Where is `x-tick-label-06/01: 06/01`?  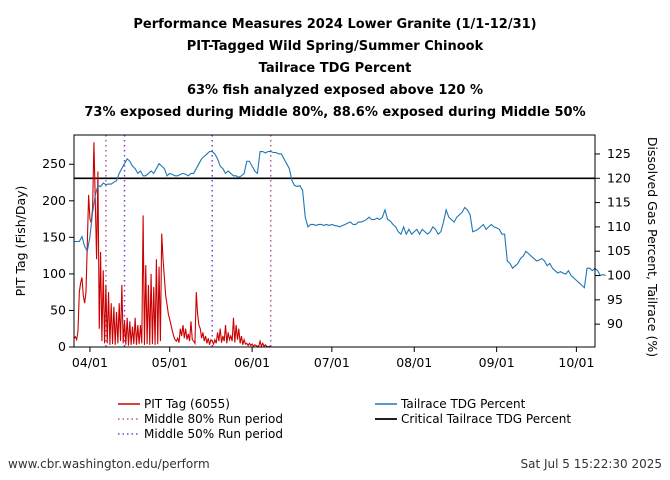 x-tick-label-06/01: 06/01 is located at coordinates (252, 362).